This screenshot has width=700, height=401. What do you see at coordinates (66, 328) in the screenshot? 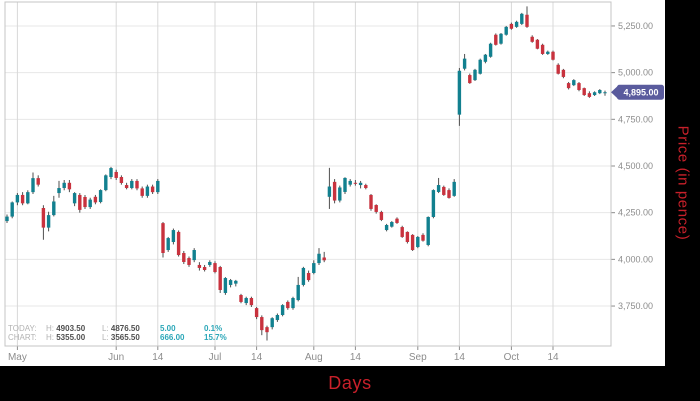
I see `today-high: H: 4903.50` at bounding box center [66, 328].